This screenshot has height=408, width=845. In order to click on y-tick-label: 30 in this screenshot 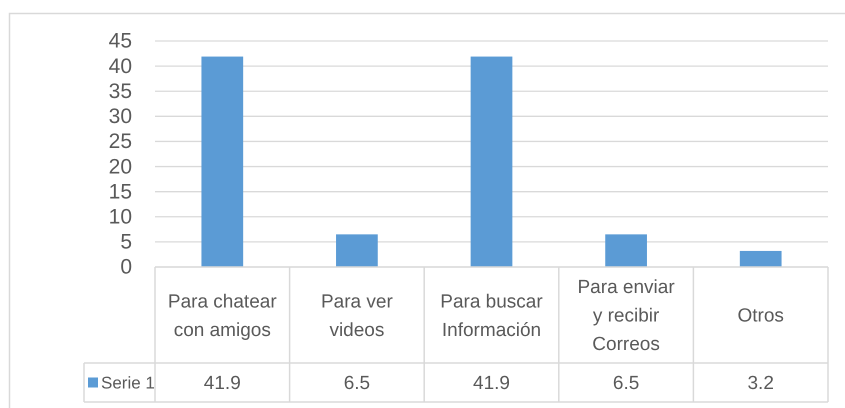, I will do `click(120, 116)`.